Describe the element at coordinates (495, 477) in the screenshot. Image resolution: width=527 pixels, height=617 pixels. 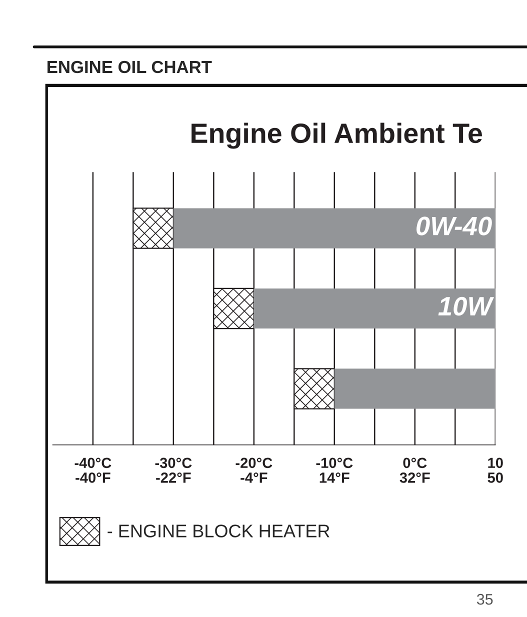
I see `x2-tick-label: 50` at that location.